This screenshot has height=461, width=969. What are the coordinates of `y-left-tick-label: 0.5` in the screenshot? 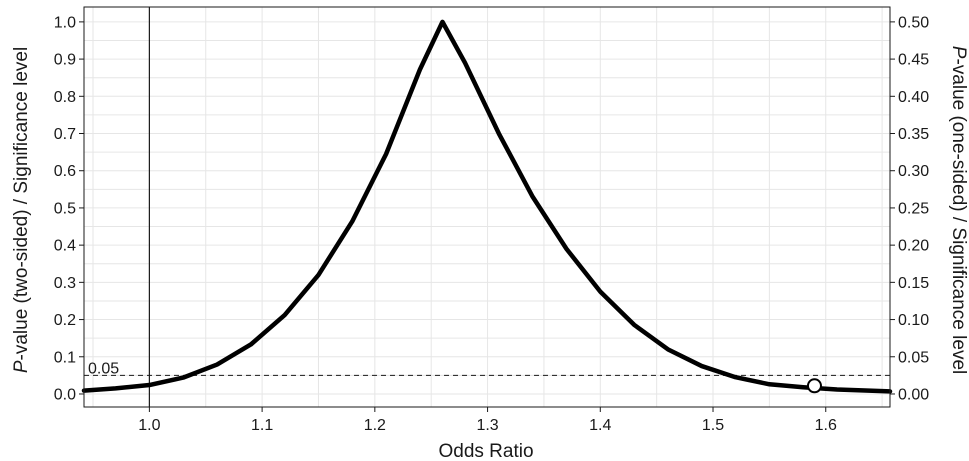 It's located at (65, 208).